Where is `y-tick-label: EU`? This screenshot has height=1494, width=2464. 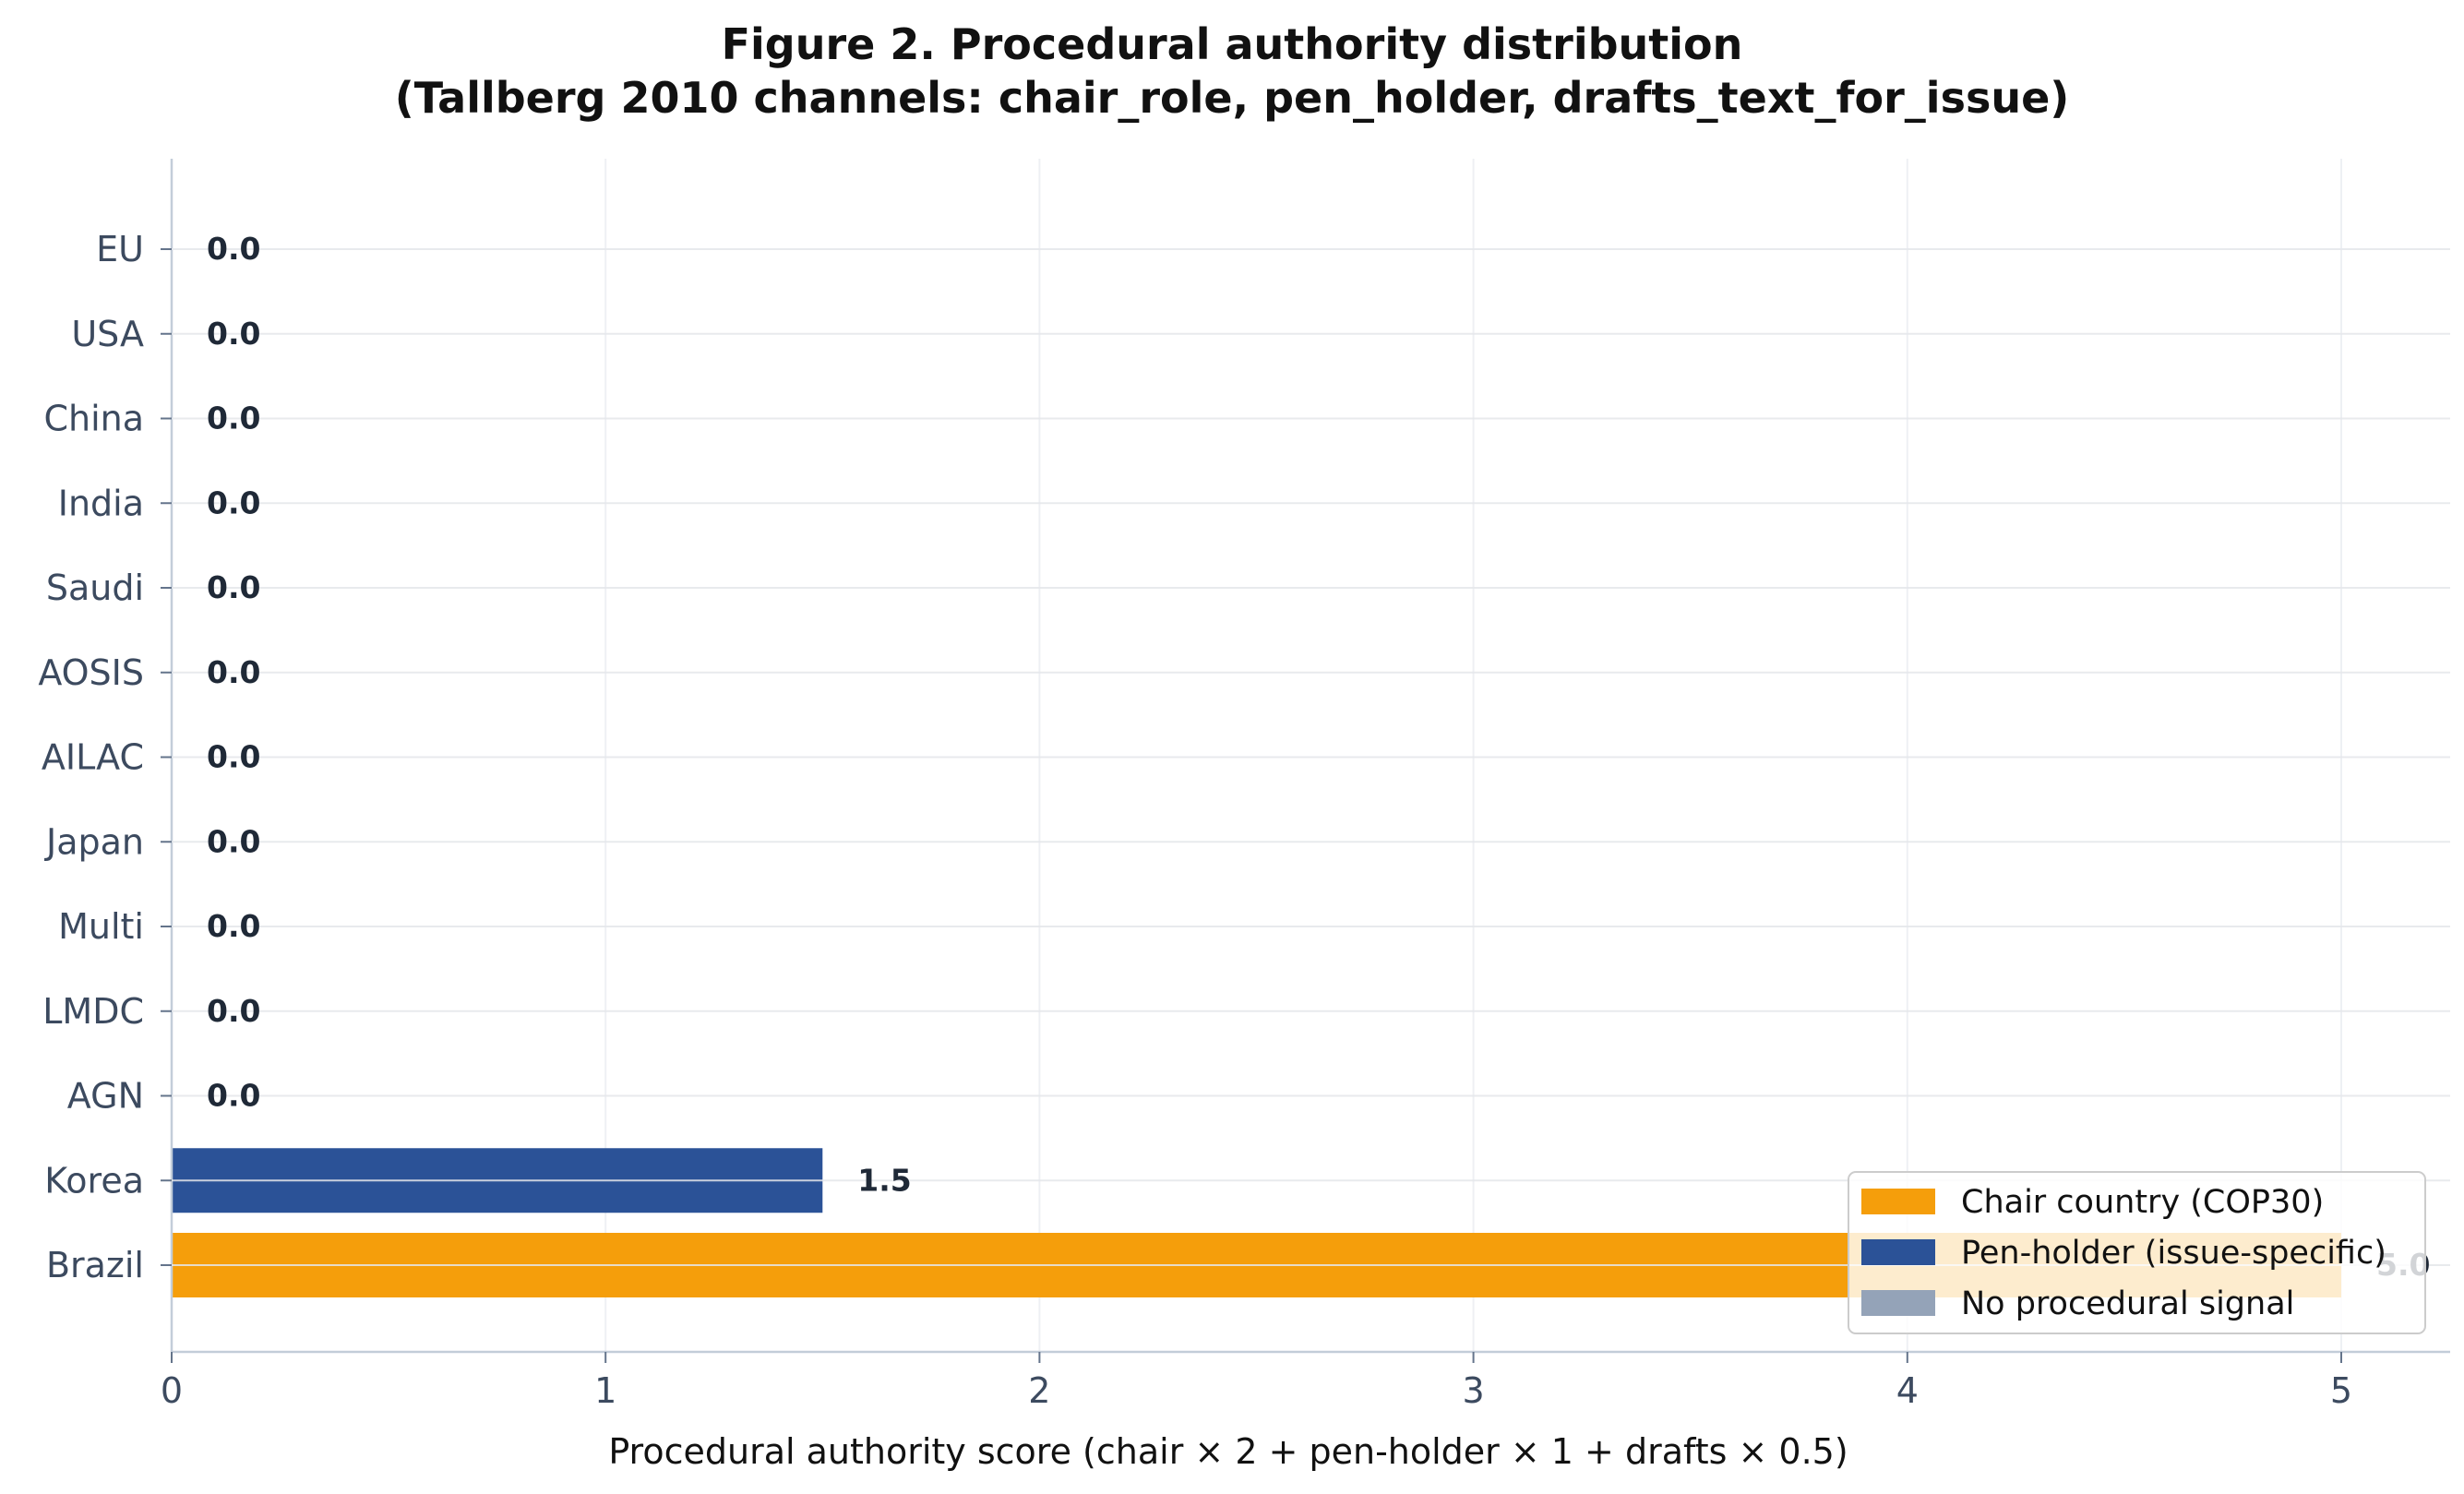 y-tick-label: EU is located at coordinates (120, 249).